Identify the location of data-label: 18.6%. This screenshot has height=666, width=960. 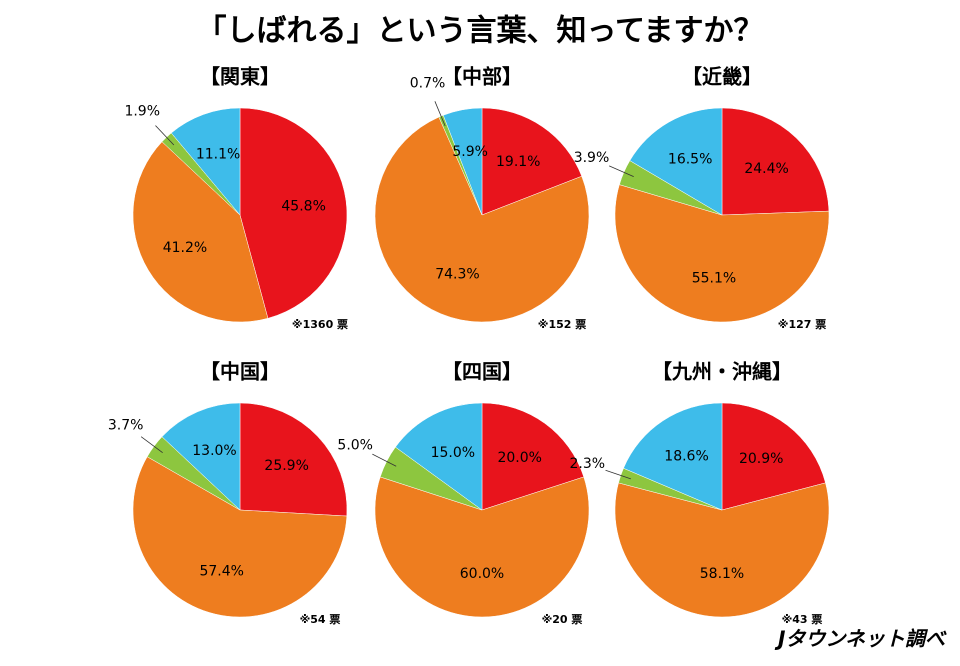
(686, 456).